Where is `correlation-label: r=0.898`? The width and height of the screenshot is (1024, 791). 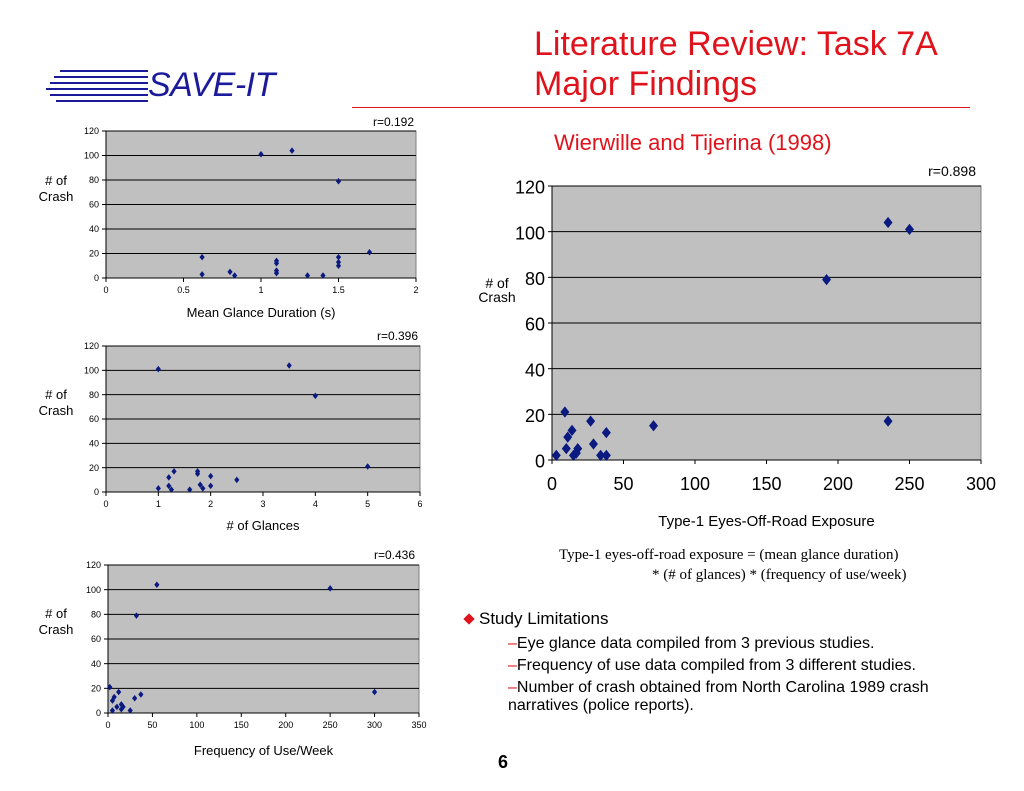 correlation-label: r=0.898 is located at coordinates (952, 171).